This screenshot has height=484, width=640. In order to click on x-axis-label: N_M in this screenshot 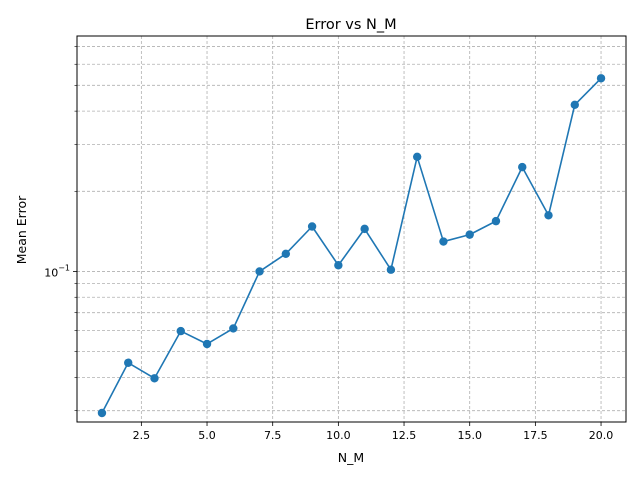, I will do `click(351, 457)`.